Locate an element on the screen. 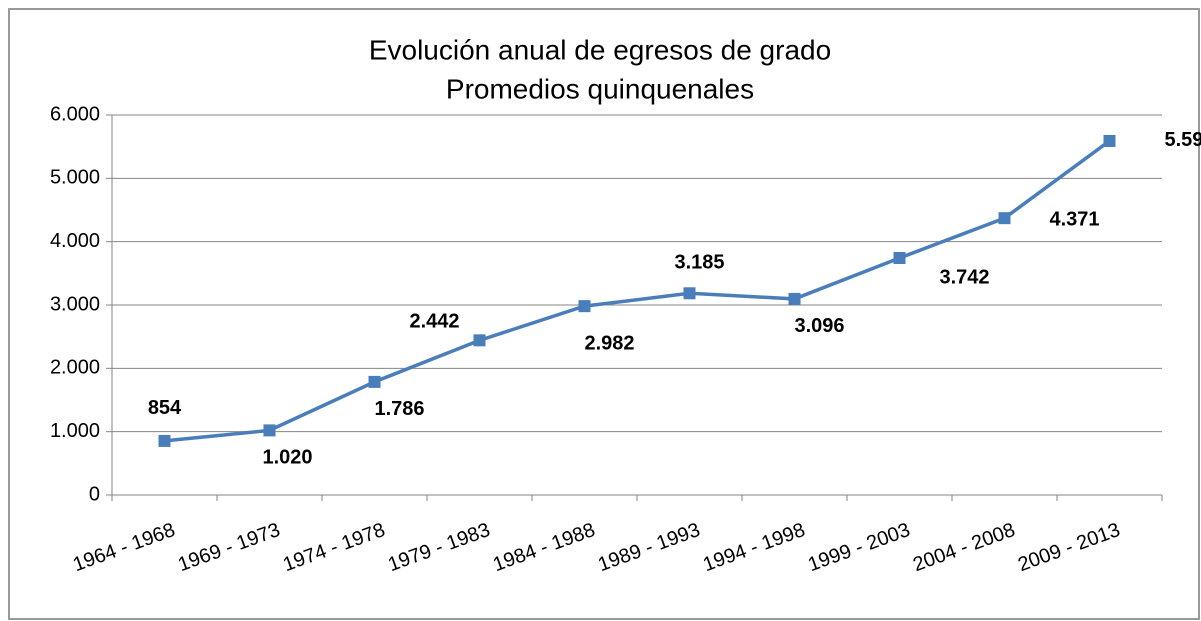 The width and height of the screenshot is (1201, 621). y-tick-label: 6.000 is located at coordinates (75, 114).